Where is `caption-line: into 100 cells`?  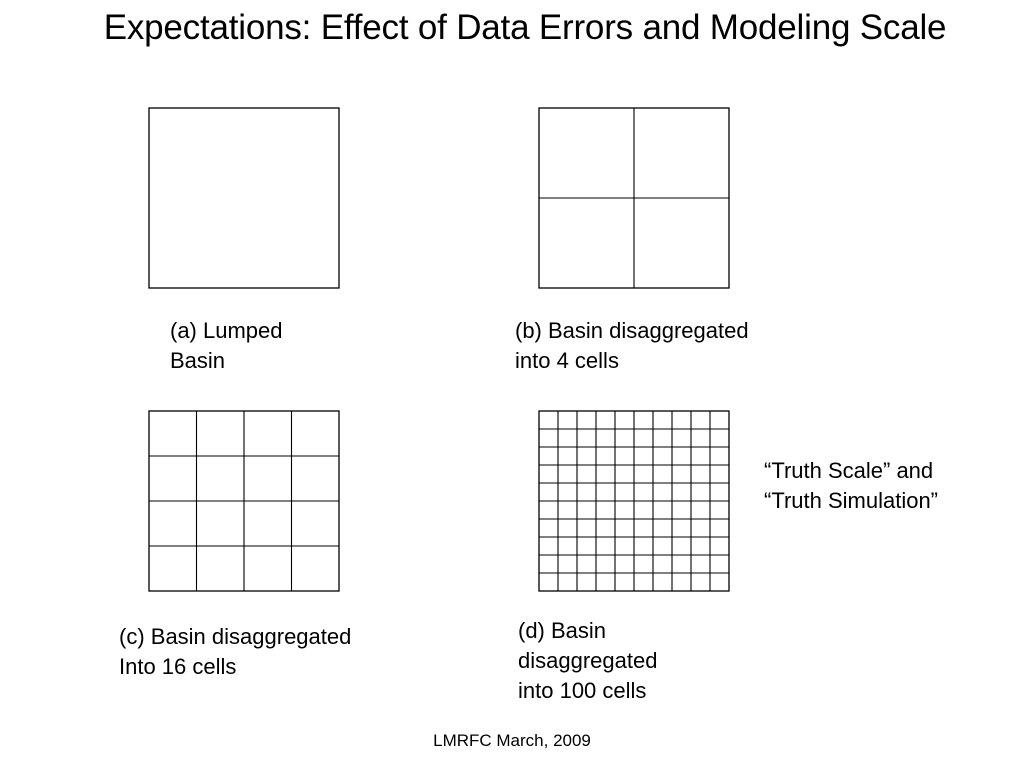 caption-line: into 100 cells is located at coordinates (582, 690).